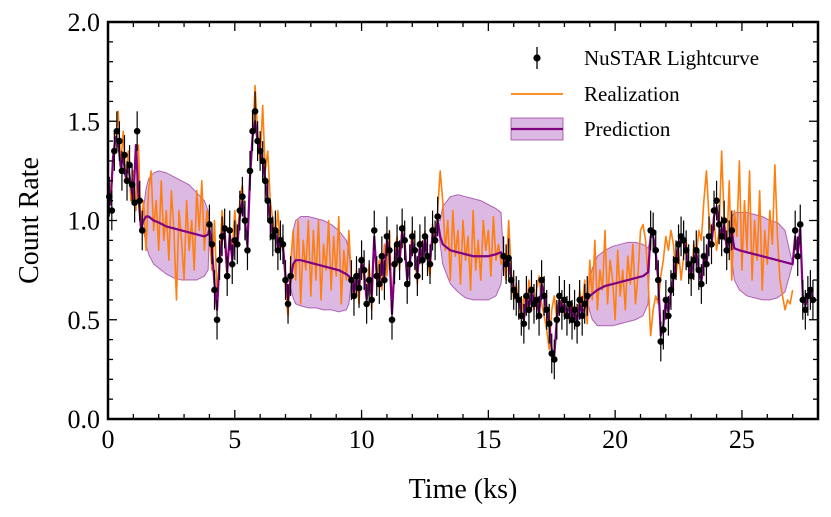 The image size is (831, 517). I want to click on legend-label-prediction: Prediction, so click(627, 129).